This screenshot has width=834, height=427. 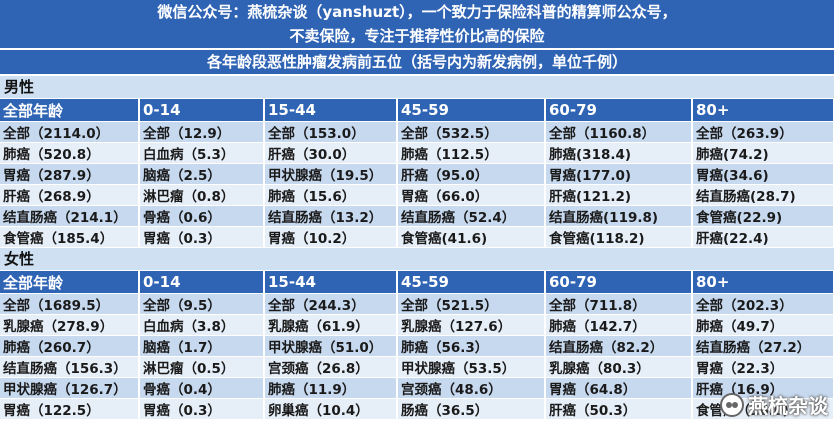 What do you see at coordinates (331, 388) in the screenshot?
I see `table-cell: 肺癌（11.9）` at bounding box center [331, 388].